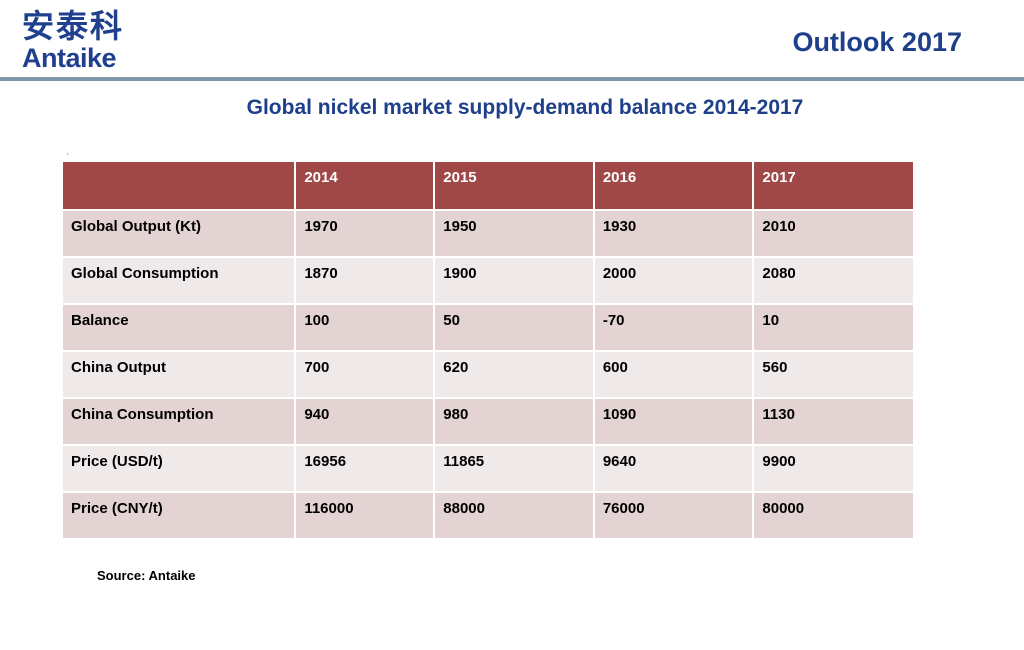 The width and height of the screenshot is (1024, 650). Describe the element at coordinates (514, 468) in the screenshot. I see `table-cell: 11865` at that location.